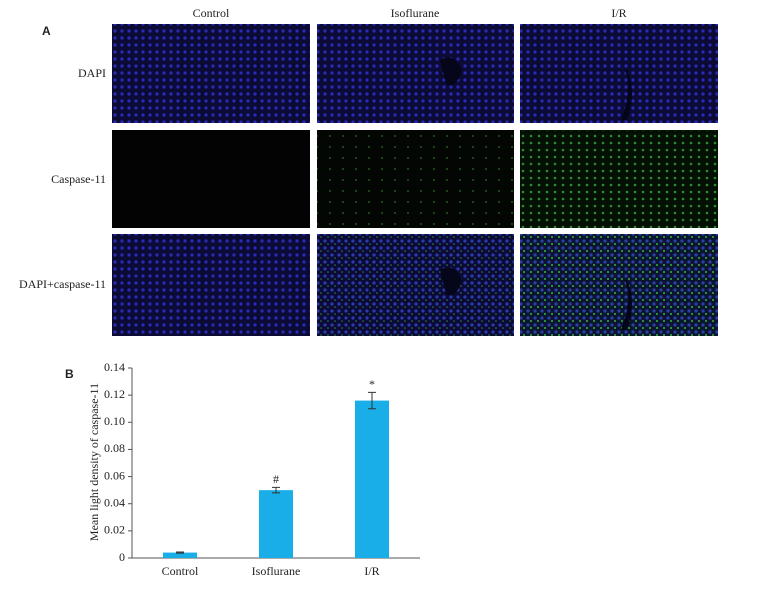  I want to click on vessel, so click(626, 200).